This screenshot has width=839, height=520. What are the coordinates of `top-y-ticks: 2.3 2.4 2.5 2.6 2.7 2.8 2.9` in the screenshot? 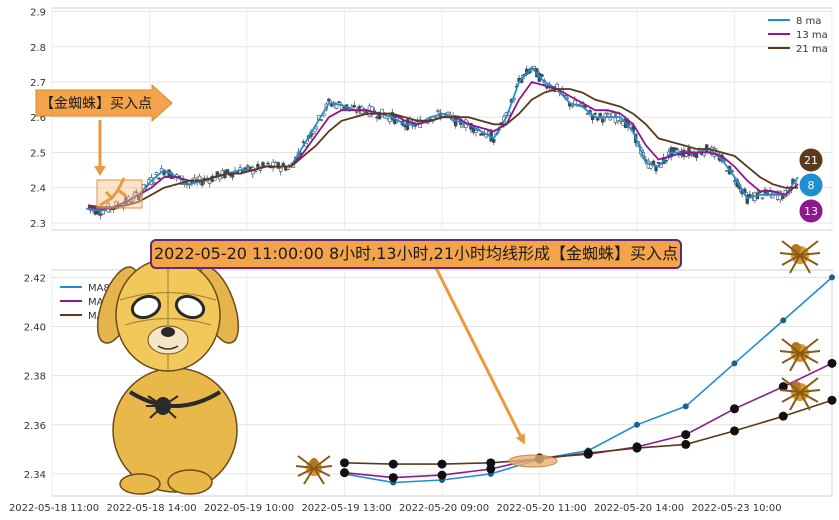 It's located at (38, 119).